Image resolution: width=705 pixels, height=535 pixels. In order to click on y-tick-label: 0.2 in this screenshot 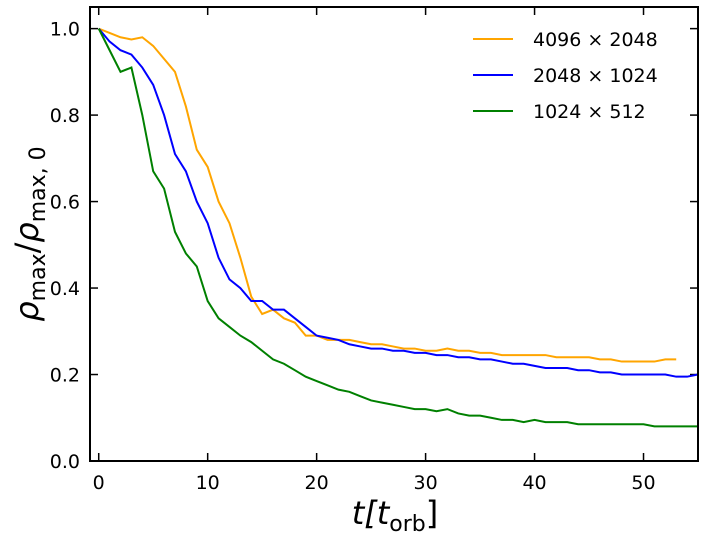, I will do `click(65, 376)`.